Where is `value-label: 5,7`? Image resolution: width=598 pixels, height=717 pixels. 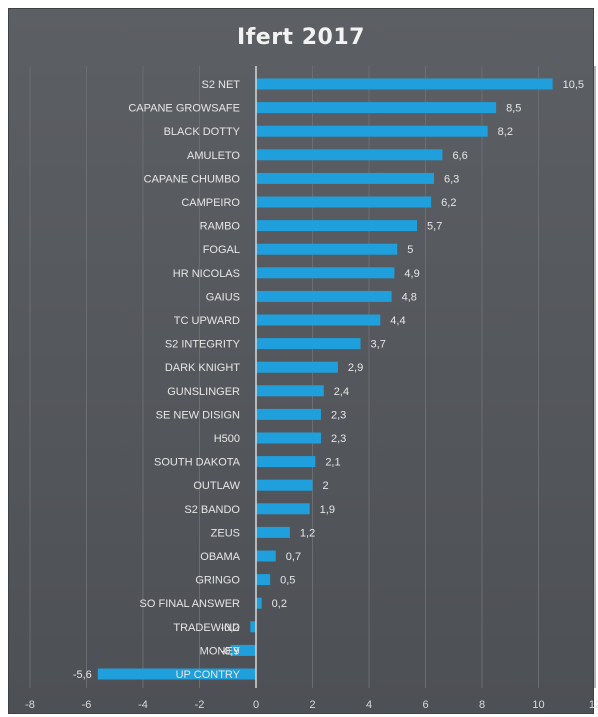
value-label: 5,7 is located at coordinates (434, 227).